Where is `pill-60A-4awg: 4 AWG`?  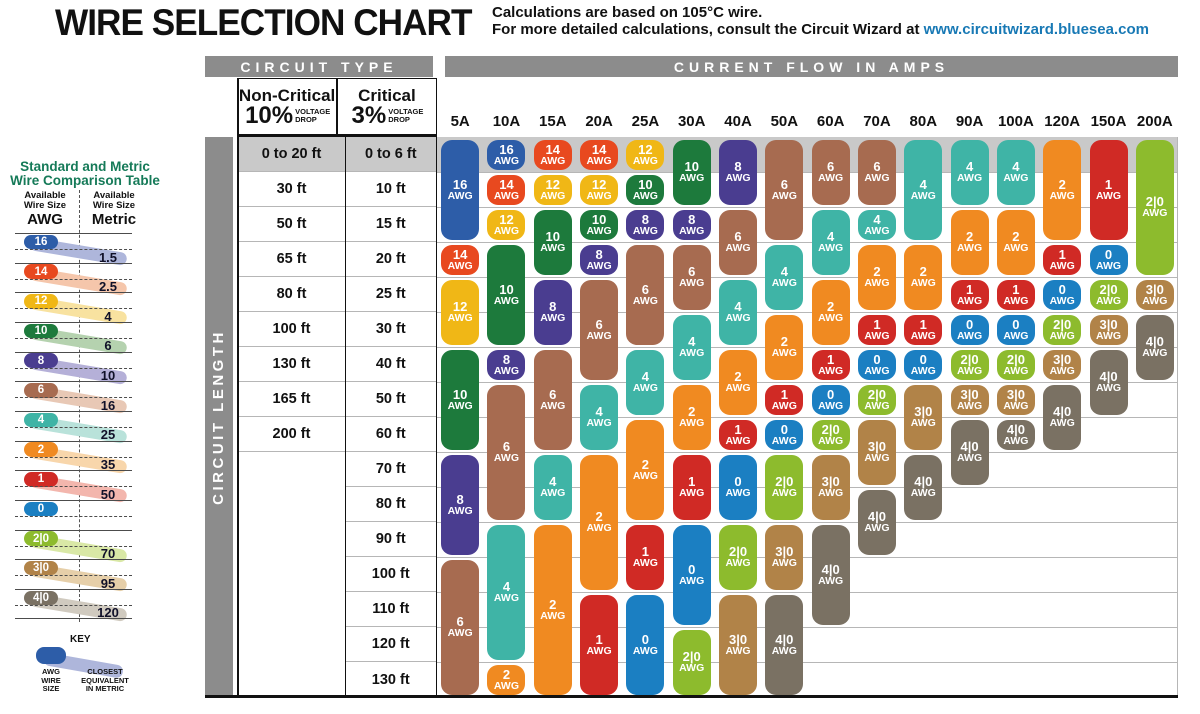 pill-60A-4awg: 4 AWG is located at coordinates (830, 242).